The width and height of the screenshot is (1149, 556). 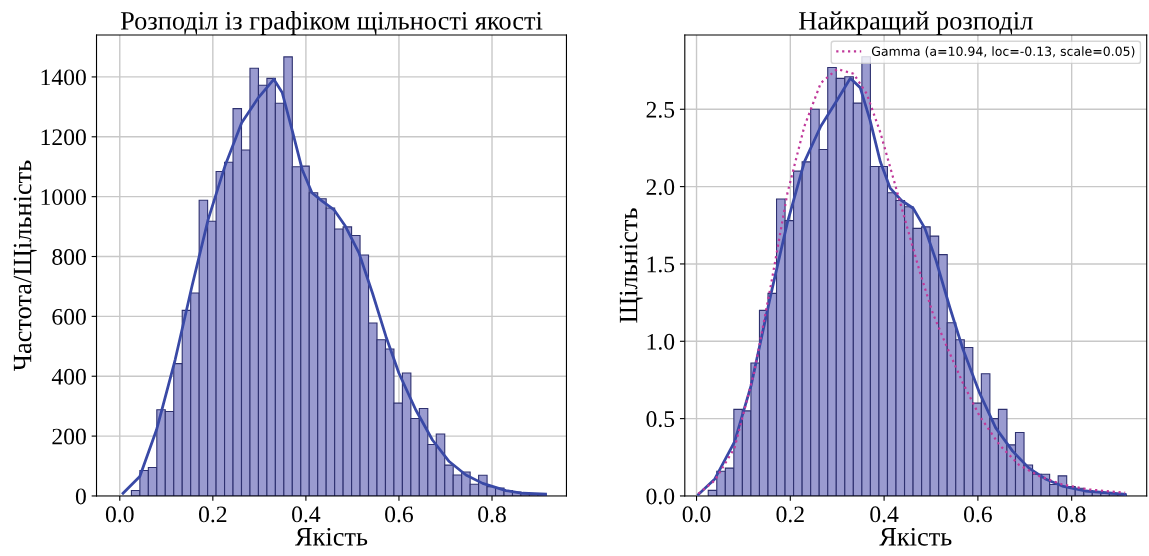 What do you see at coordinates (1003, 52) in the screenshot?
I see `legend-label: Gamma (a=10.94, loc=-0.13, scale=0.05)` at bounding box center [1003, 52].